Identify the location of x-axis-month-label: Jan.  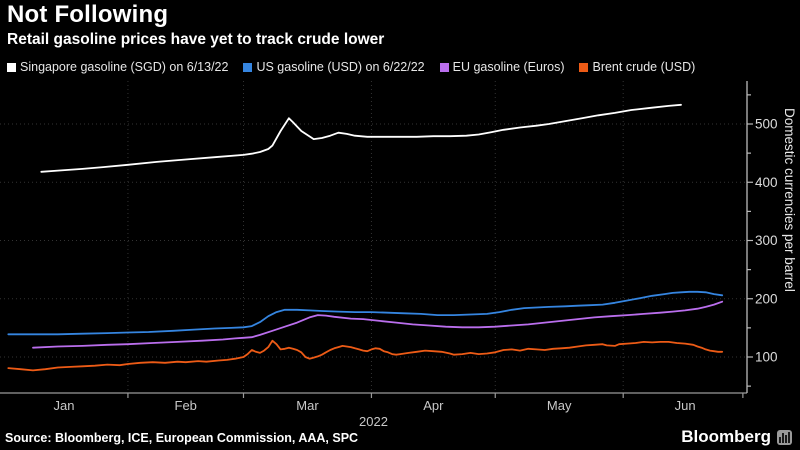
(63, 405).